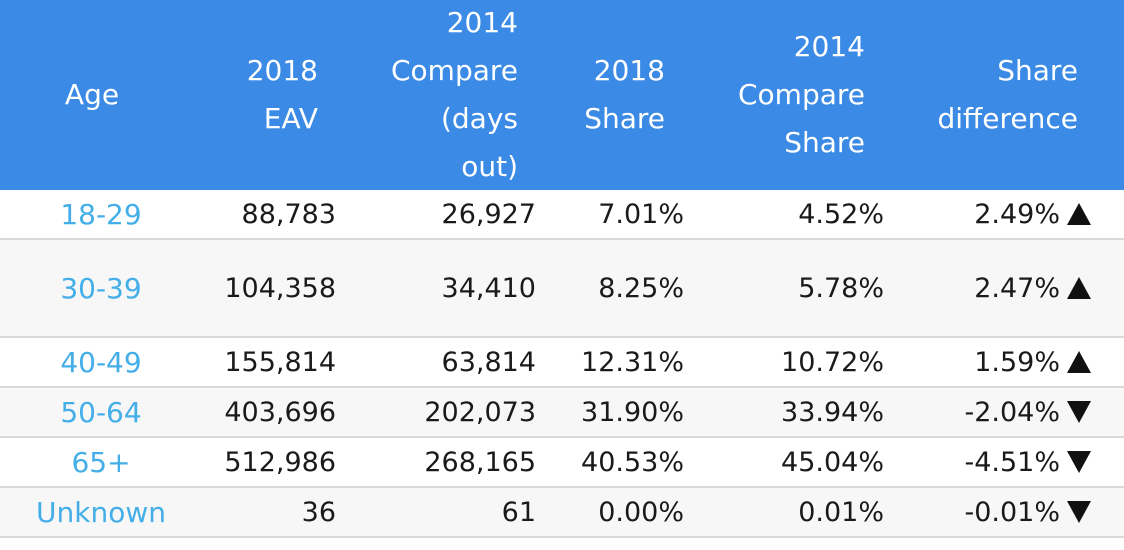  I want to click on compare-2014-cell: 61, so click(518, 512).